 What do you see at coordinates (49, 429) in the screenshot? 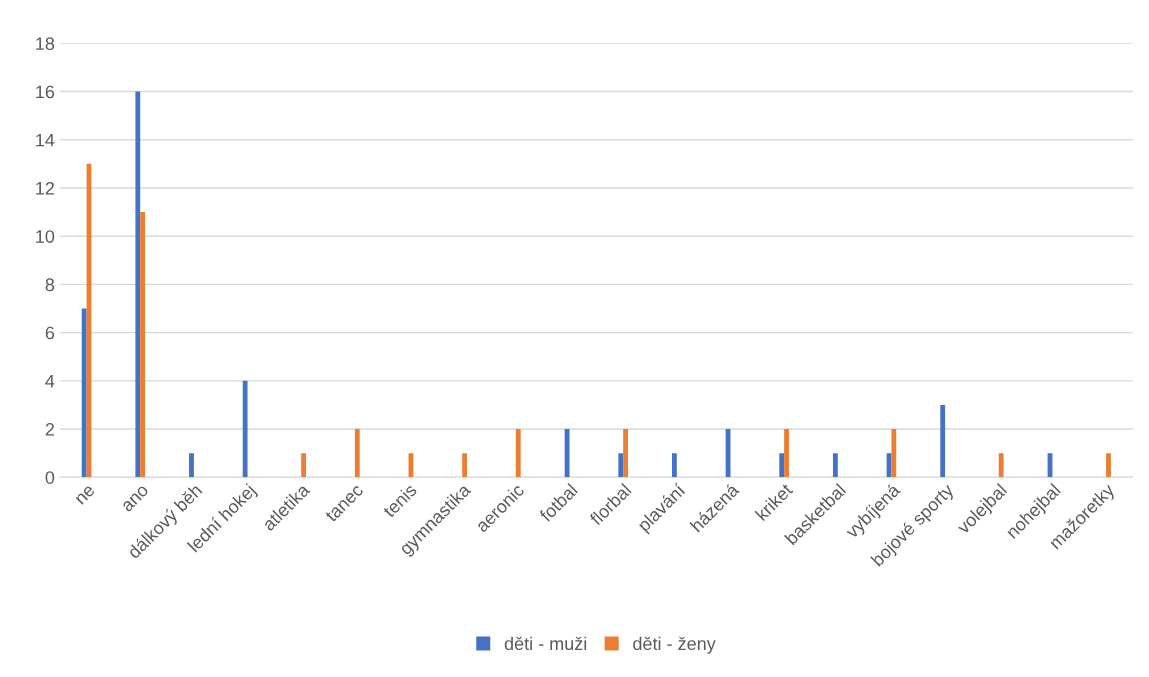
I see `y-tick-label: 2` at bounding box center [49, 429].